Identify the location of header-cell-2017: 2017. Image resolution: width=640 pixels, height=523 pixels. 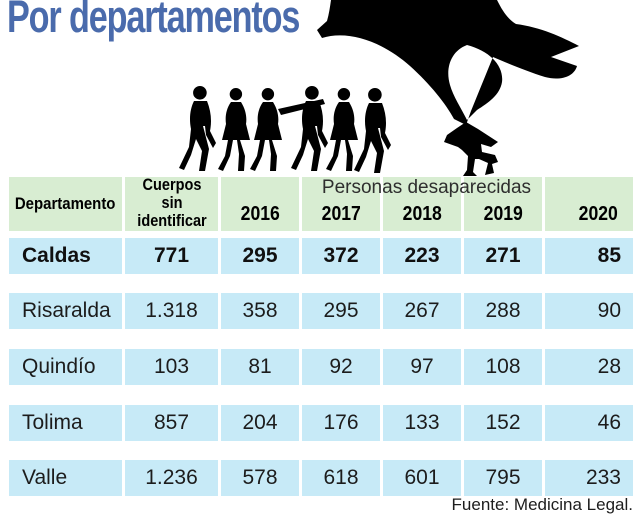
(341, 204).